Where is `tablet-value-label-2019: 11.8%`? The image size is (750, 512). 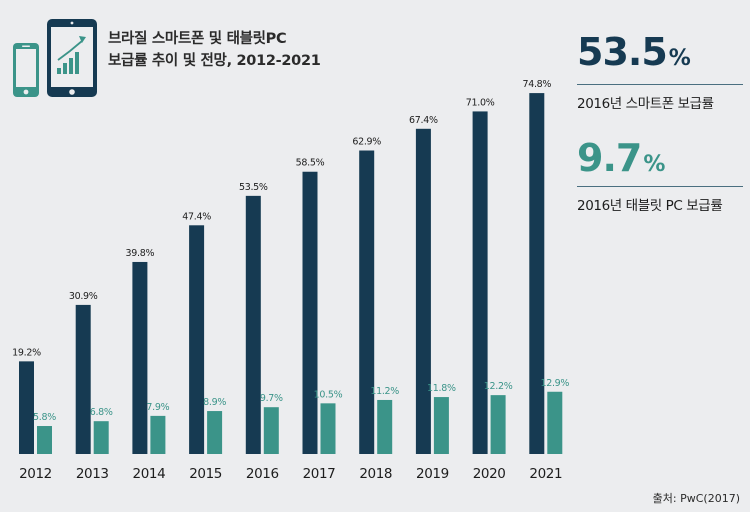 tablet-value-label-2019: 11.8% is located at coordinates (441, 388).